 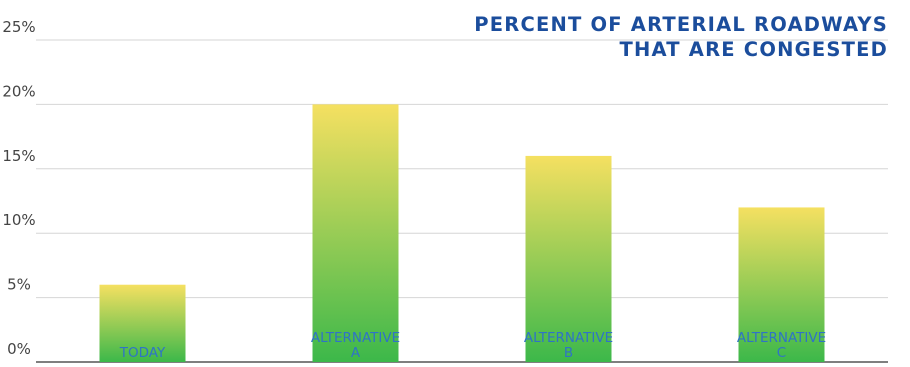 What do you see at coordinates (568, 353) in the screenshot?
I see `category-label-line: B` at bounding box center [568, 353].